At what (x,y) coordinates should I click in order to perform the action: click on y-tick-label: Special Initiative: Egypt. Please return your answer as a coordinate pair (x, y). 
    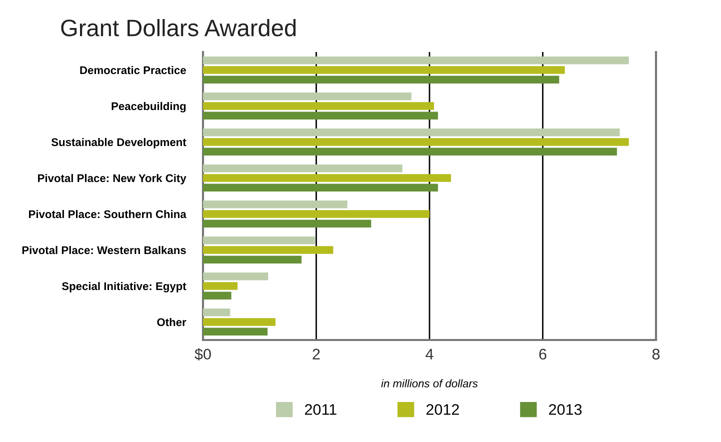
    Looking at the image, I should click on (124, 287).